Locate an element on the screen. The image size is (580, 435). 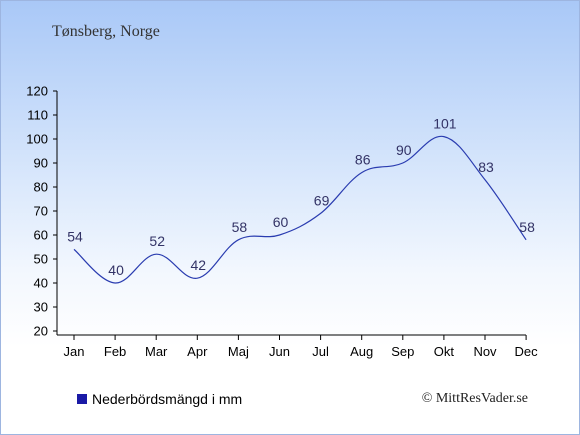
y-tick-label: 70 is located at coordinates (41, 211).